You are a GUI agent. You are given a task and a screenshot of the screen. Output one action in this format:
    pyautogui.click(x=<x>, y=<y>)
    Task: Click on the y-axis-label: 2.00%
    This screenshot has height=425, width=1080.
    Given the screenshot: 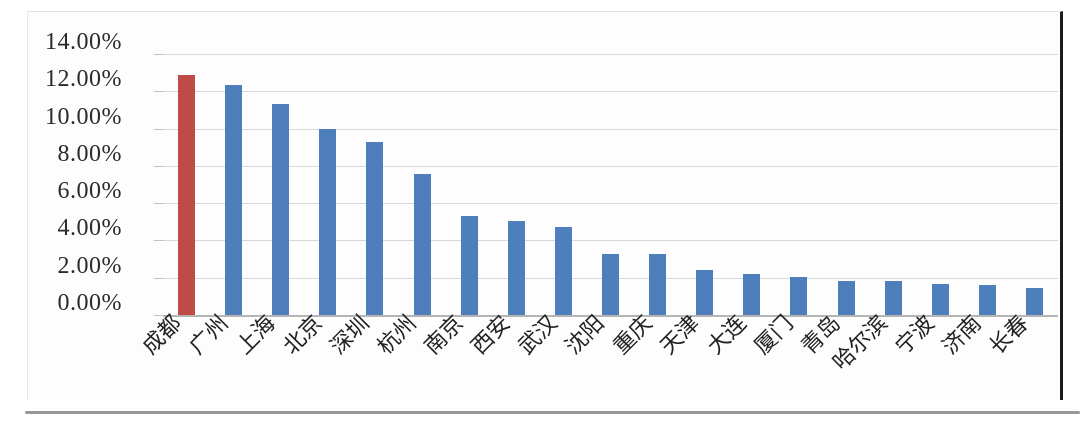 What is the action you would take?
    pyautogui.click(x=89, y=265)
    